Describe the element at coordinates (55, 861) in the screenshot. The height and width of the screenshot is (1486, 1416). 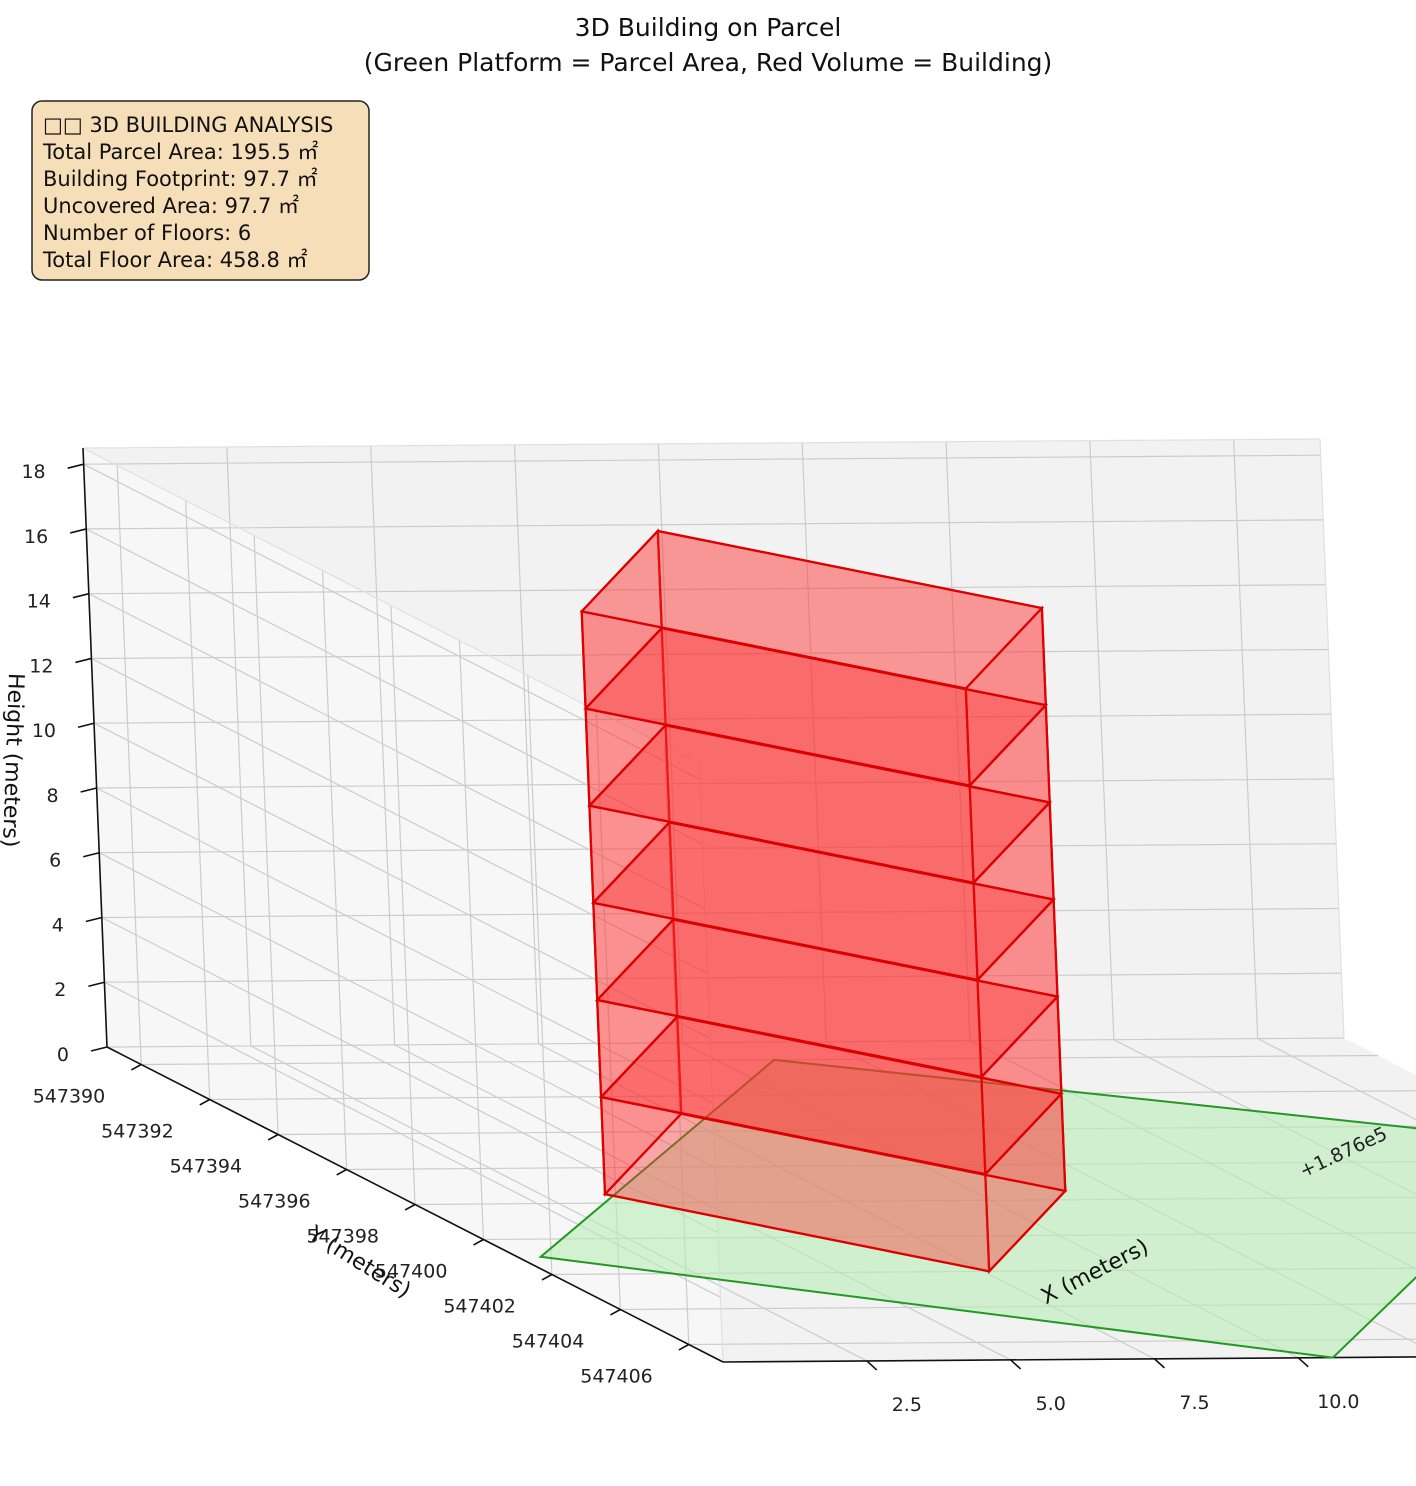
I see `z-tick-label: 6` at that location.